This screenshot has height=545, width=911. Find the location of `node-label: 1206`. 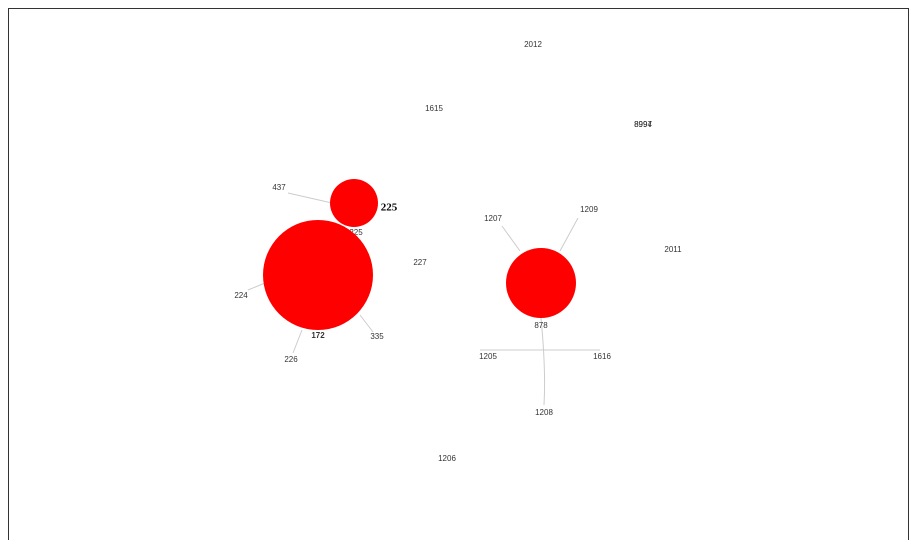

node-label: 1206 is located at coordinates (447, 458).